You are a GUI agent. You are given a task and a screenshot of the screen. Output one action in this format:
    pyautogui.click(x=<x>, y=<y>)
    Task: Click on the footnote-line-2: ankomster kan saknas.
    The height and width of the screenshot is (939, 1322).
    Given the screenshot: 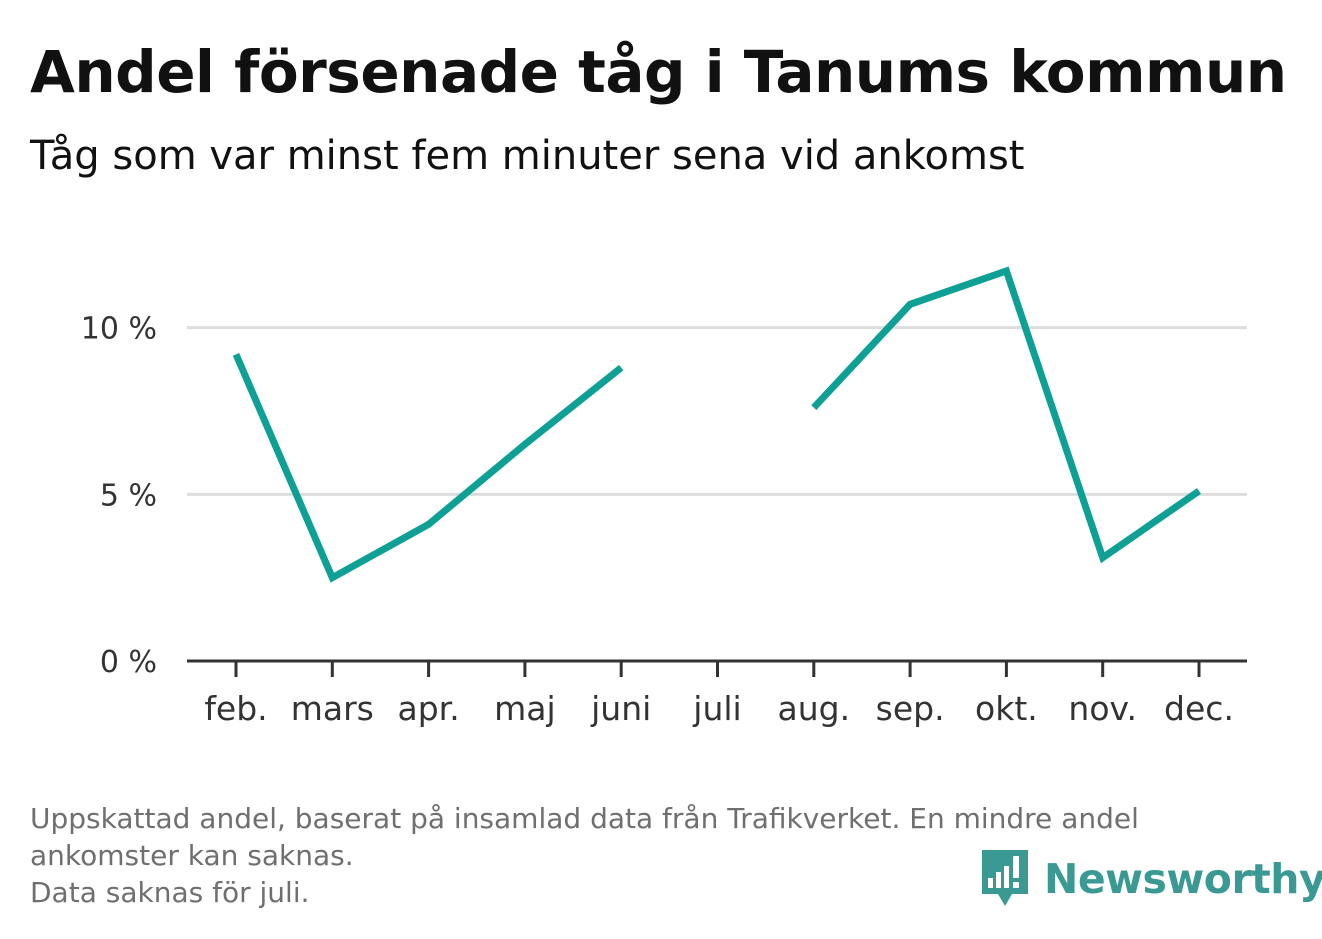 What is the action you would take?
    pyautogui.click(x=192, y=855)
    